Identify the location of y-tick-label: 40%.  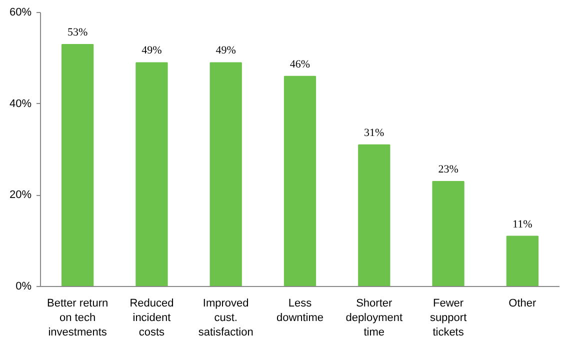
(20, 104).